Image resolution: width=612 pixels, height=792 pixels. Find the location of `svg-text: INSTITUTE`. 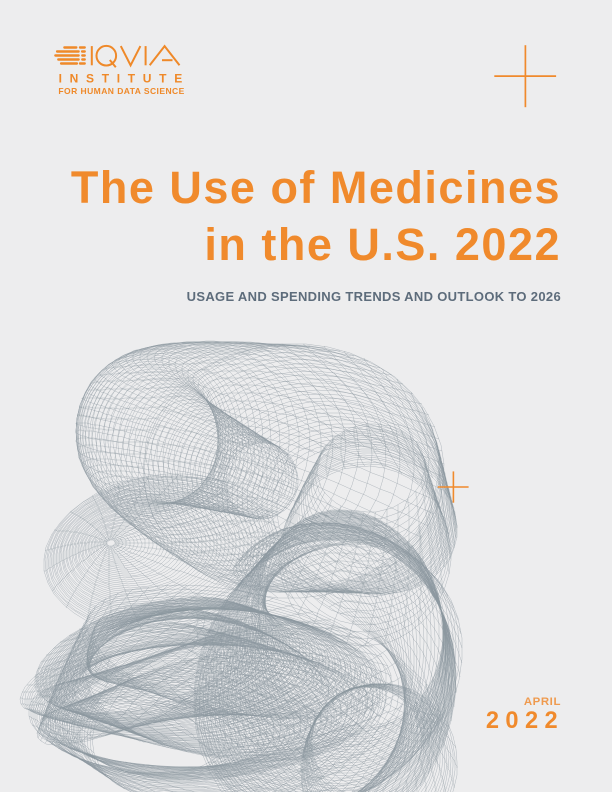

svg-text: INSTITUTE is located at coordinates (124, 79).